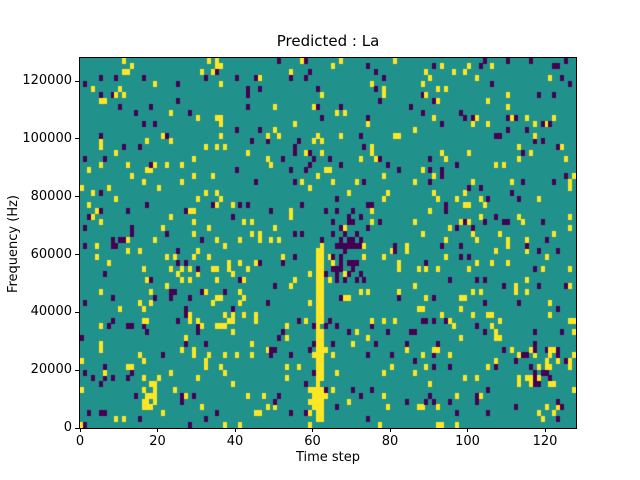 Image resolution: width=640 pixels, height=480 pixels. I want to click on x-tick-label: 100, so click(467, 441).